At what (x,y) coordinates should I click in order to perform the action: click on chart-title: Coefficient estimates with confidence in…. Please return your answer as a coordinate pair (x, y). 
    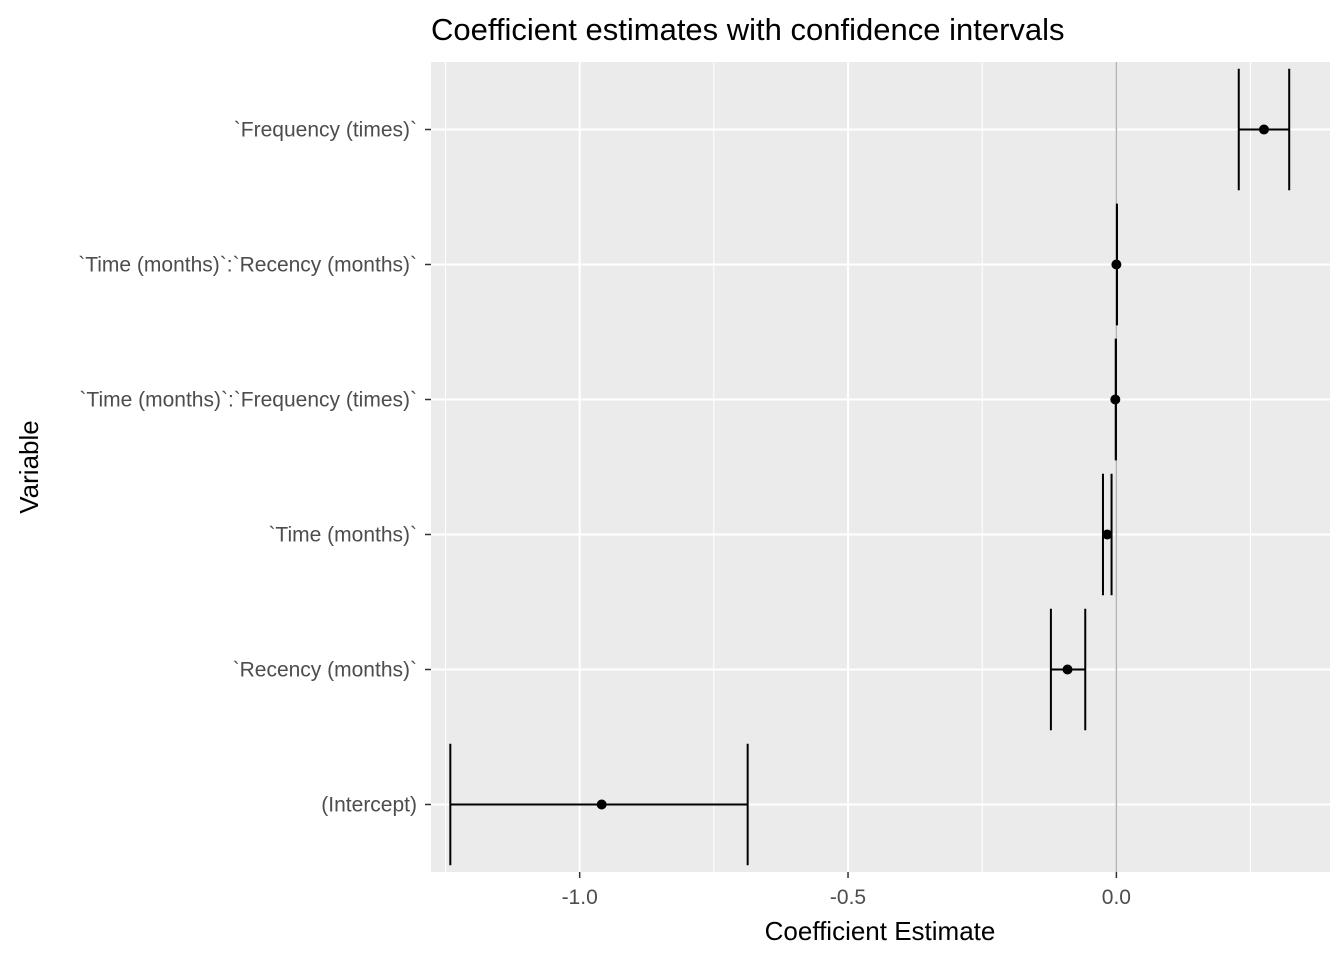
    Looking at the image, I should click on (748, 29).